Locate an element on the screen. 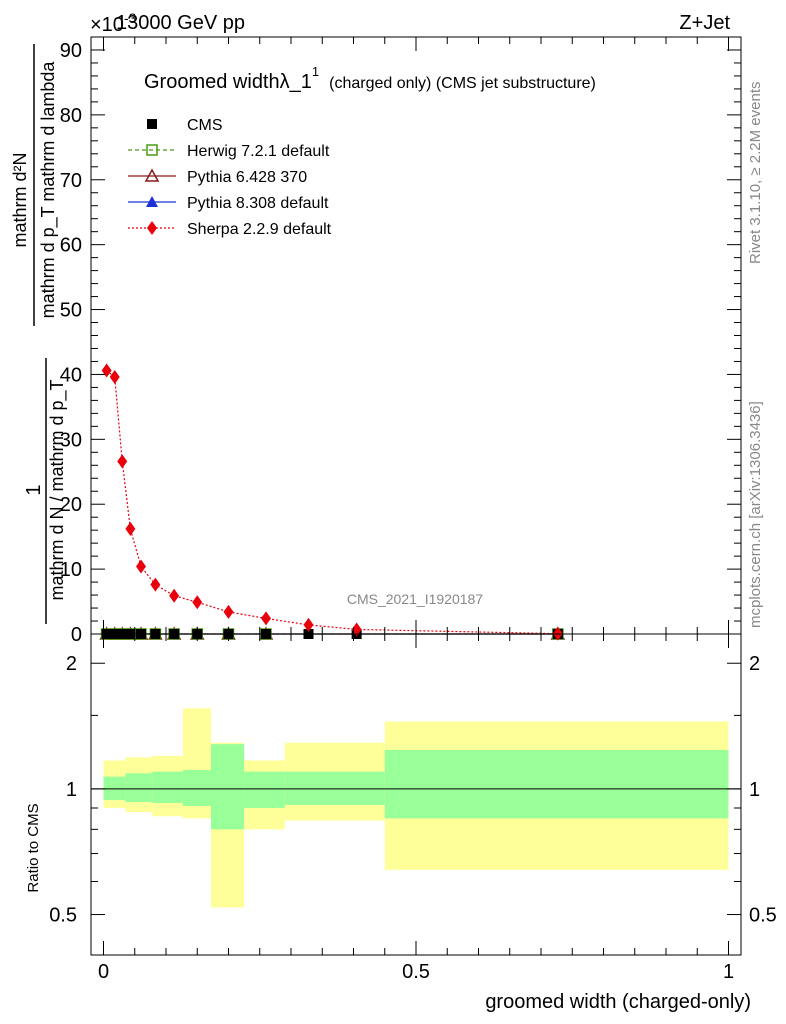  chart-title-suffix: (charged only) (CMS jet substructure) is located at coordinates (462, 83).